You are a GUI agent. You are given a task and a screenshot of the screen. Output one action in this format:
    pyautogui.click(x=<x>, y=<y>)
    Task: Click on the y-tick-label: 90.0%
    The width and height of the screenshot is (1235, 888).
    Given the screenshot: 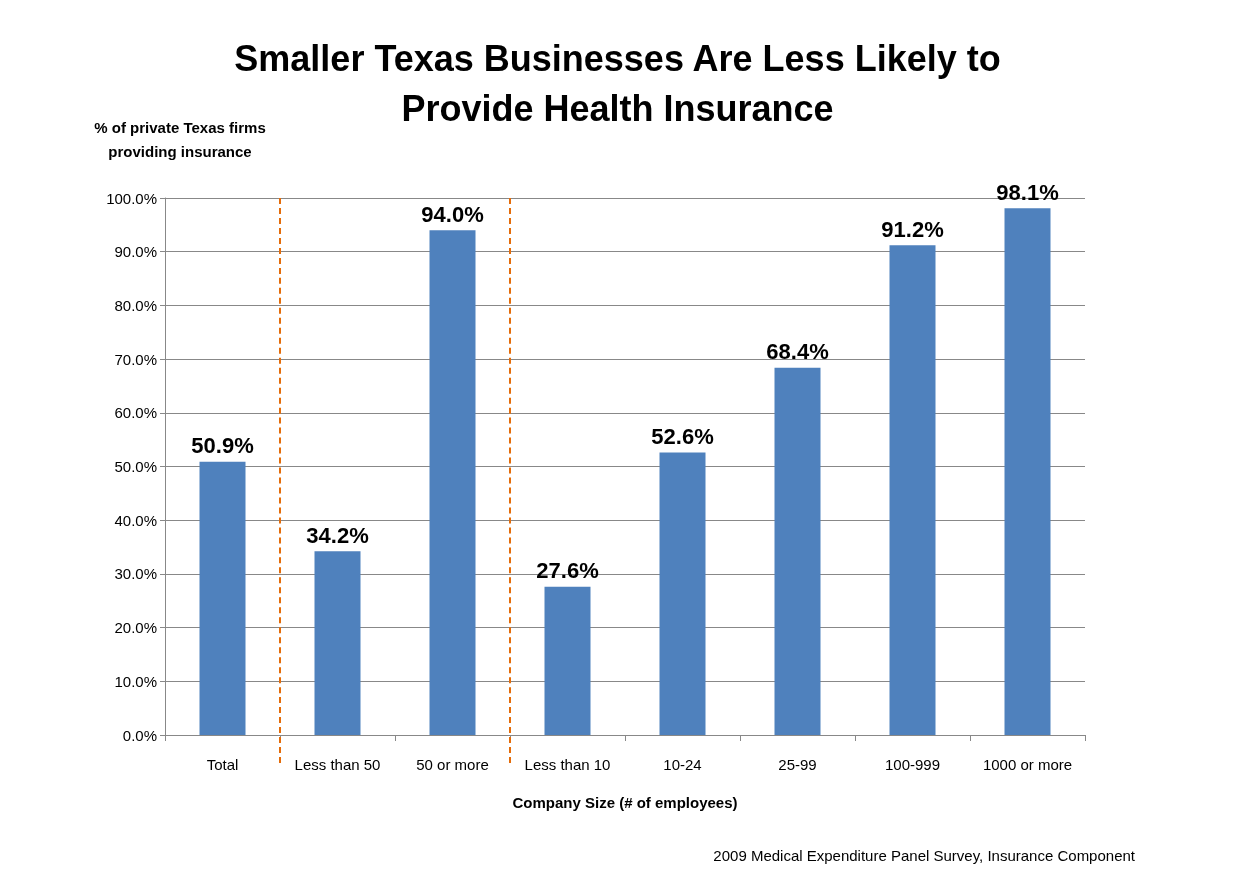 What is the action you would take?
    pyautogui.click(x=135, y=252)
    